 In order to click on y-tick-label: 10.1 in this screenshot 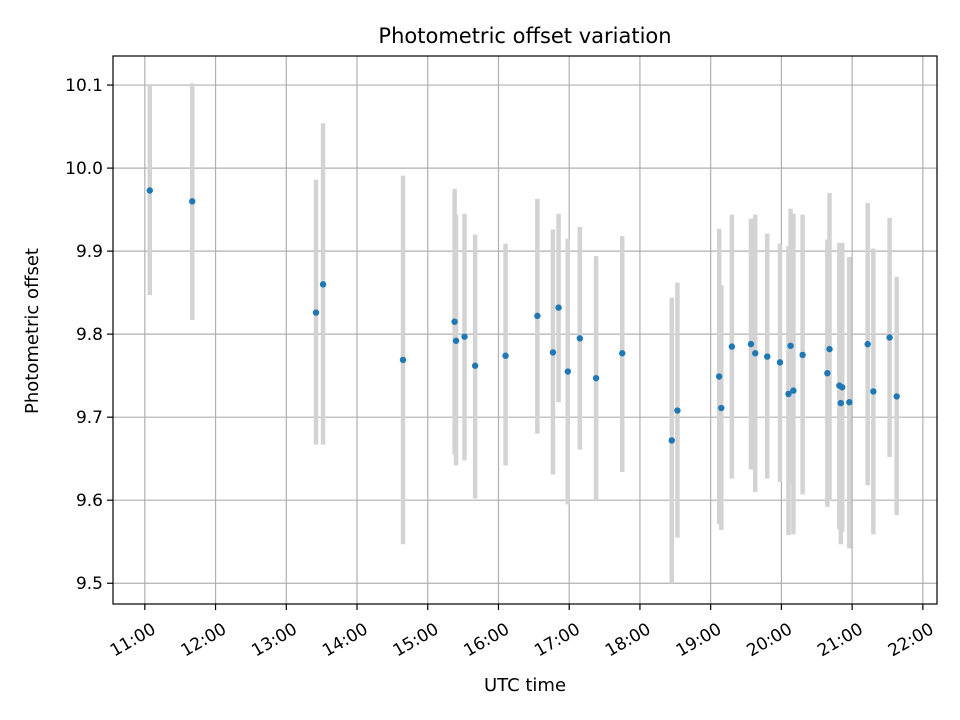, I will do `click(84, 86)`.